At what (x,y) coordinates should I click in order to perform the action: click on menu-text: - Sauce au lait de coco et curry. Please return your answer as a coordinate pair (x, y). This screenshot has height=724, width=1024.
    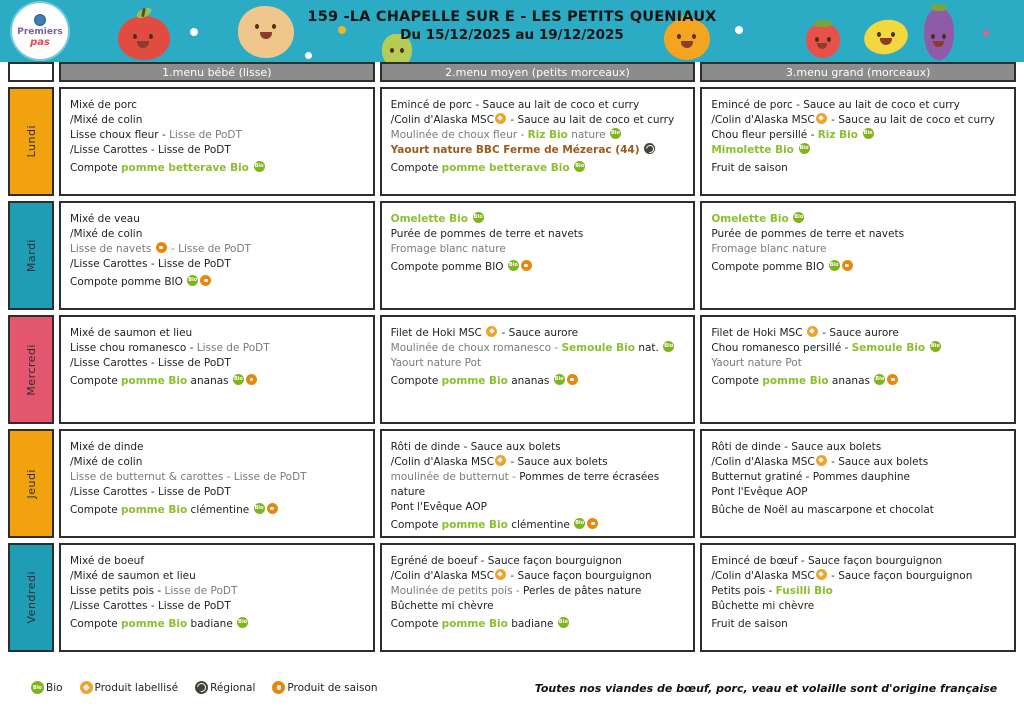
    Looking at the image, I should click on (591, 120).